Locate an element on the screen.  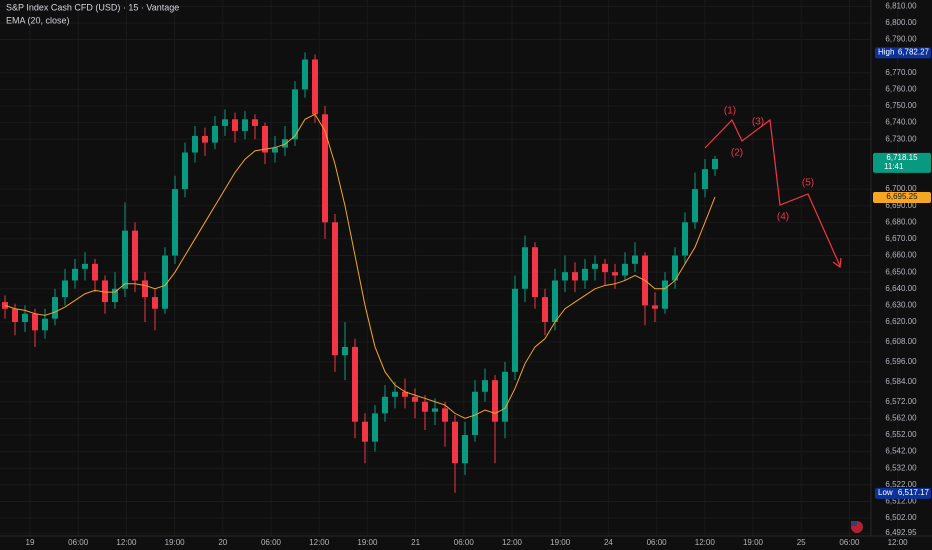
wave-projection is located at coordinates (772, 192).